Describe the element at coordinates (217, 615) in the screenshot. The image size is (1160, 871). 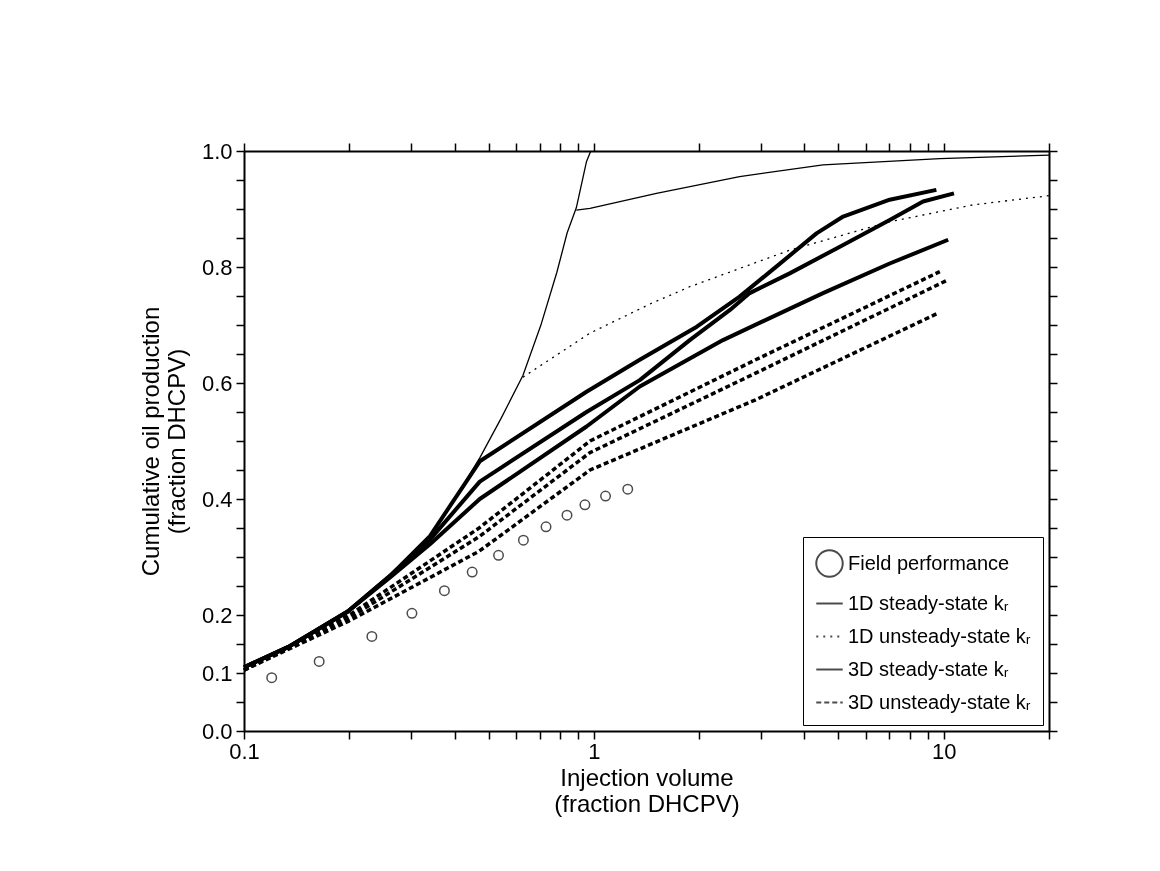
I see `y-tick-label: 0.2` at that location.